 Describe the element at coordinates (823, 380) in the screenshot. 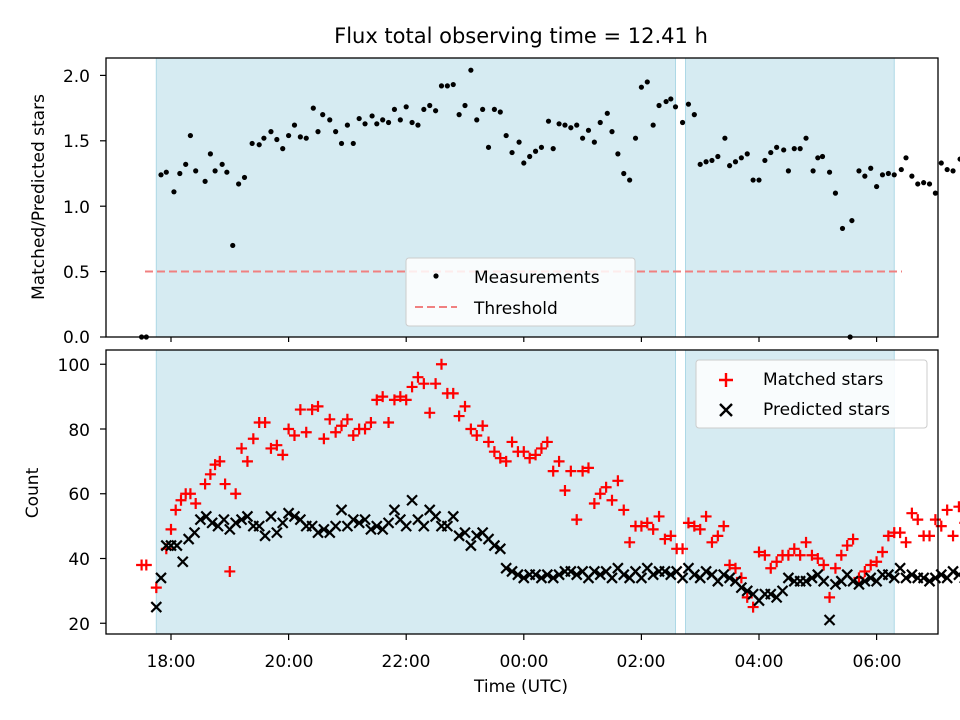

I see `legend-label-matched: Matched stars` at that location.